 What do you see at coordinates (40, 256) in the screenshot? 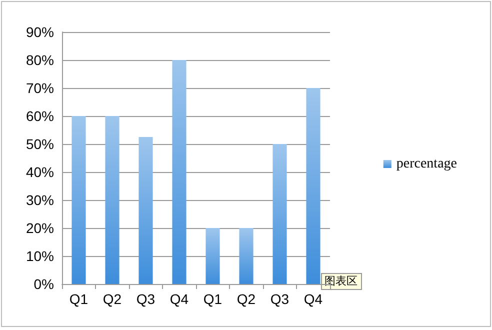
I see `y-tick-label: 10%` at bounding box center [40, 256].